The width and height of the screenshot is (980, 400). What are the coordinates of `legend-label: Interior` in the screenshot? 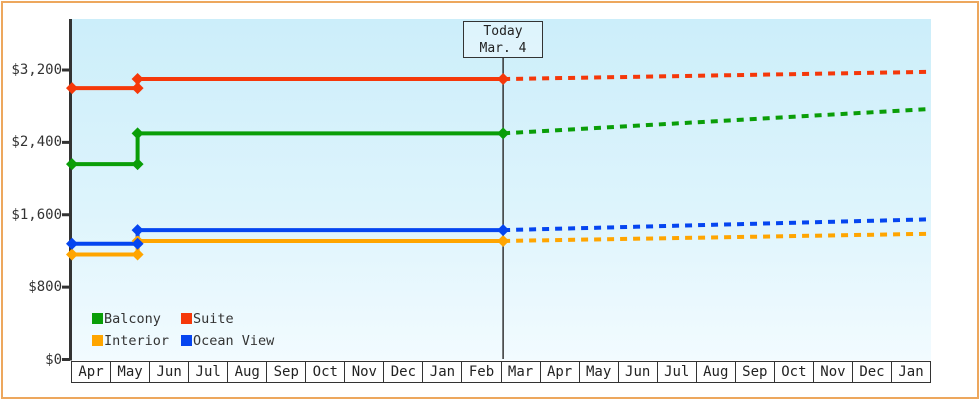 It's located at (137, 340).